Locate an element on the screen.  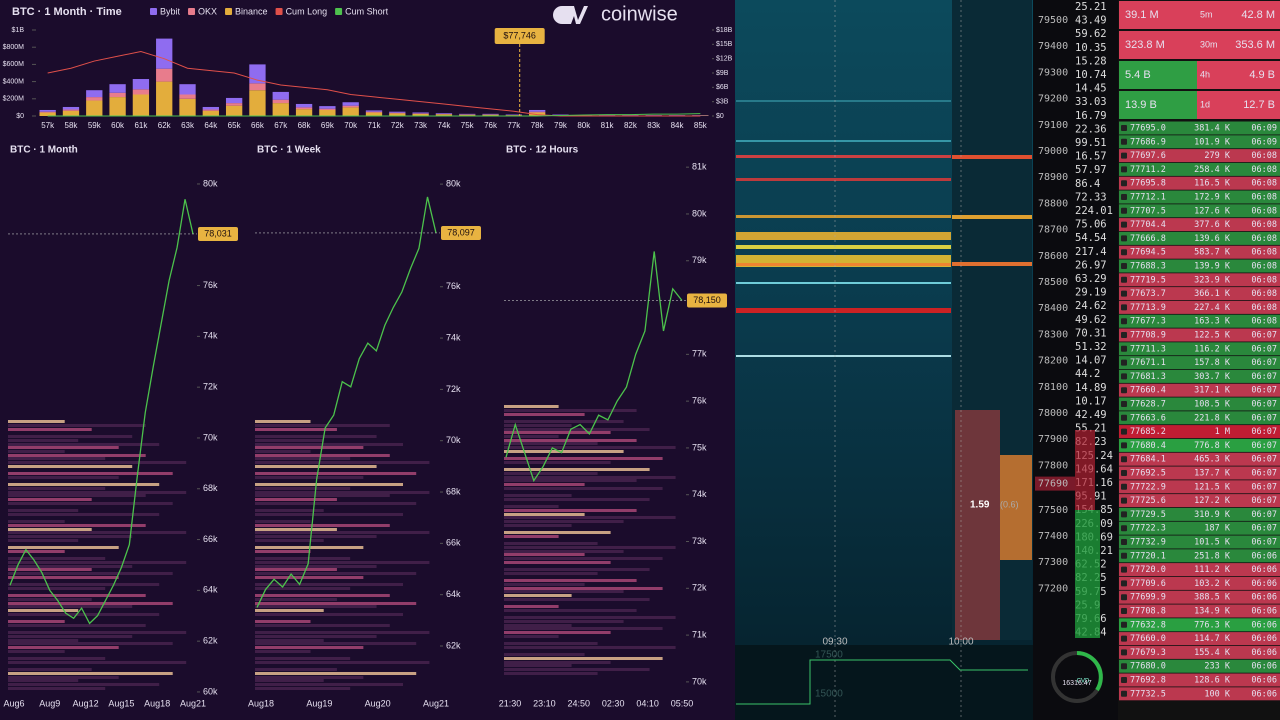
size-label: 14.07 is located at coordinates (1091, 361).